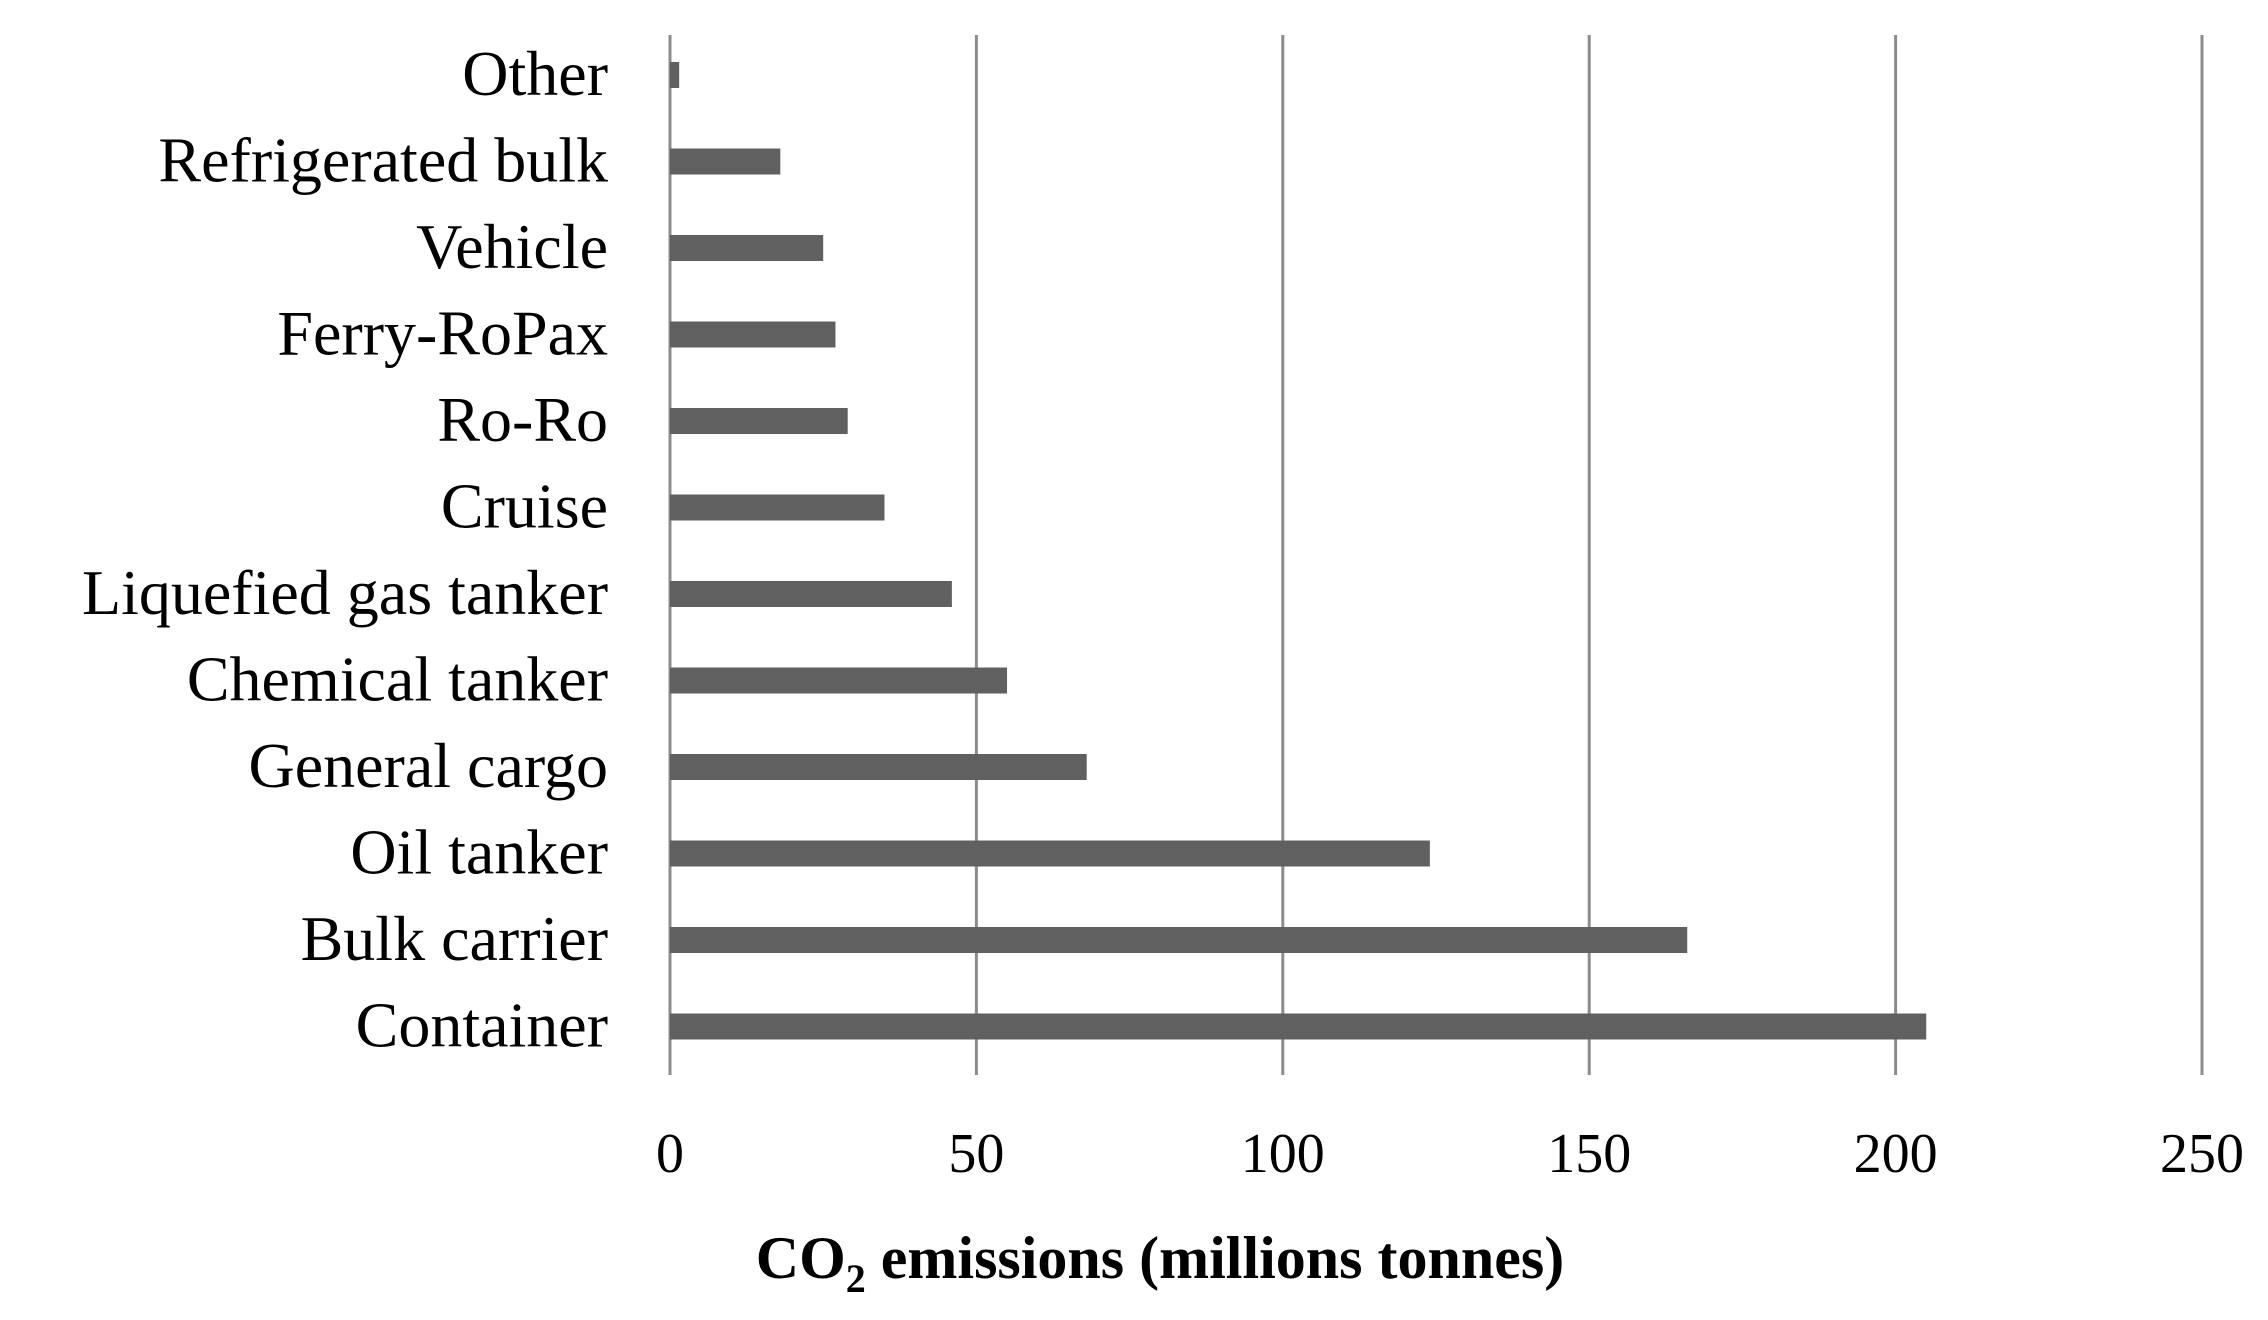  Describe the element at coordinates (856, 1278) in the screenshot. I see `x-axis-title-subscript: 2` at that location.